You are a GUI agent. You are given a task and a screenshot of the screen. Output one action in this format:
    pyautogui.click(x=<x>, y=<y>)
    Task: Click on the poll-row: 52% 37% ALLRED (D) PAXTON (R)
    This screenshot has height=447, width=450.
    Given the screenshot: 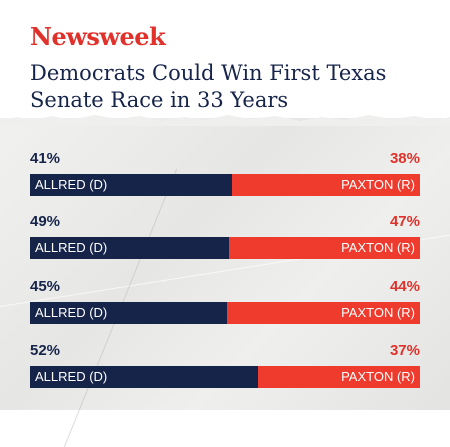 What is the action you would take?
    pyautogui.click(x=225, y=365)
    